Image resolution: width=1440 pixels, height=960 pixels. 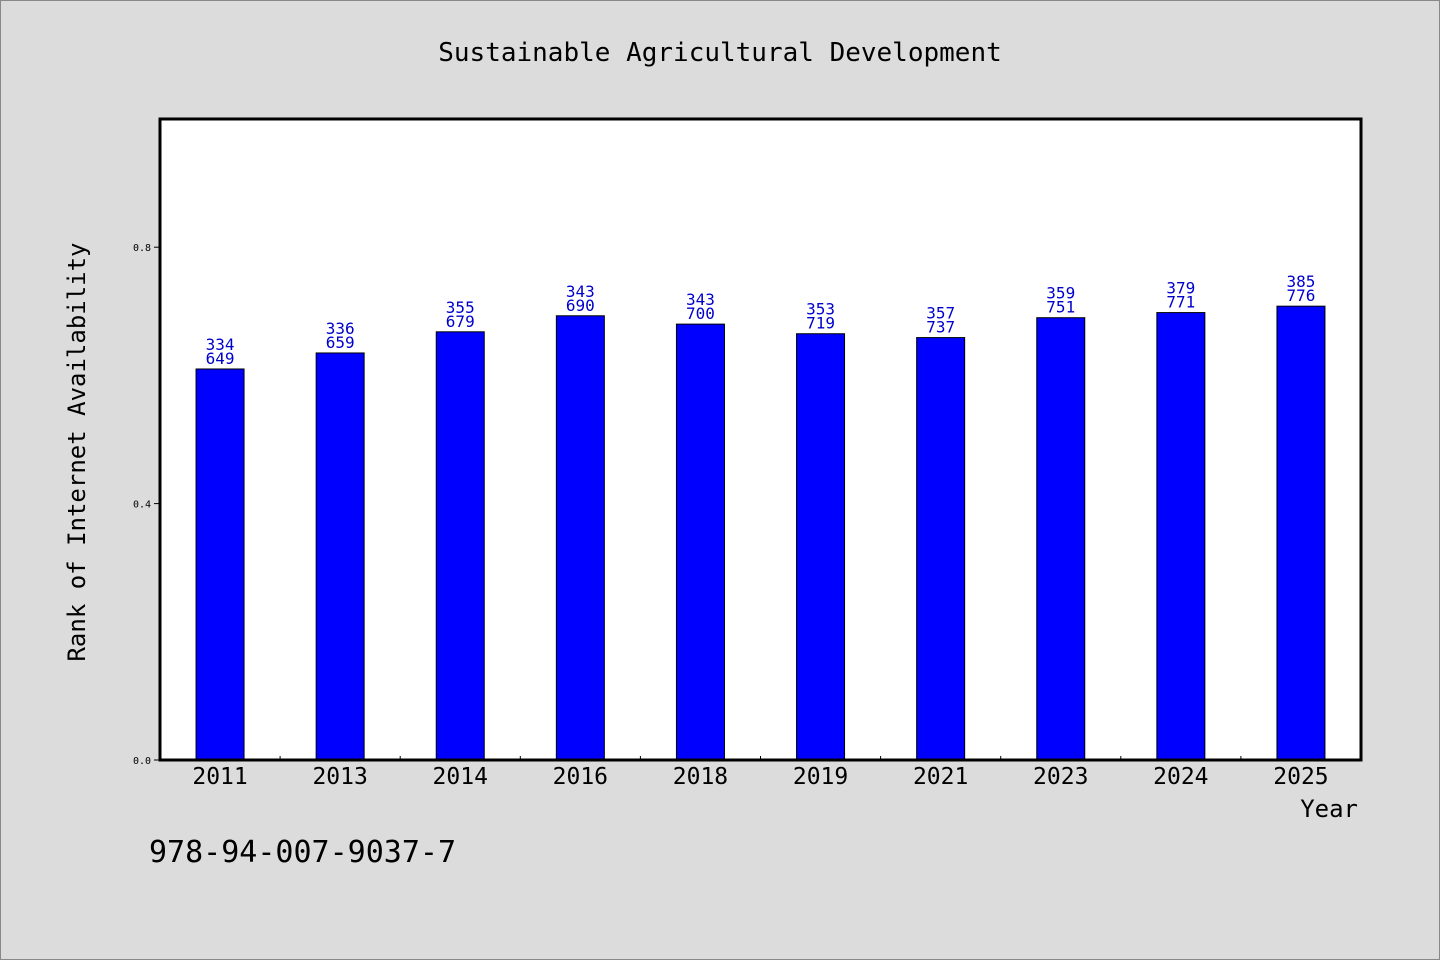 I want to click on x-tick-label-2016: 2016, so click(x=580, y=777).